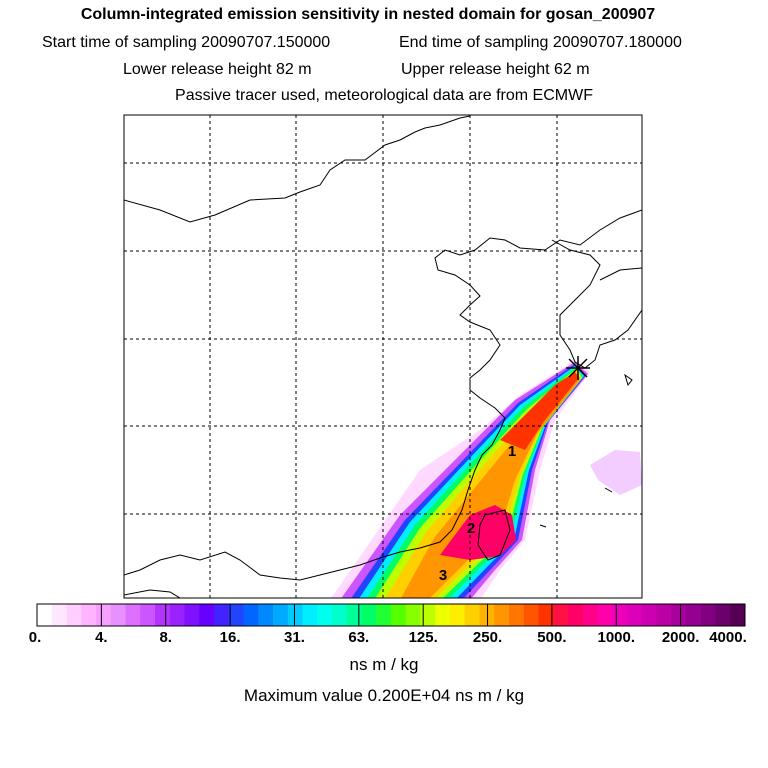 This screenshot has height=768, width=768. What do you see at coordinates (101, 637) in the screenshot?
I see `colorbar-tick-label: 4.` at bounding box center [101, 637].